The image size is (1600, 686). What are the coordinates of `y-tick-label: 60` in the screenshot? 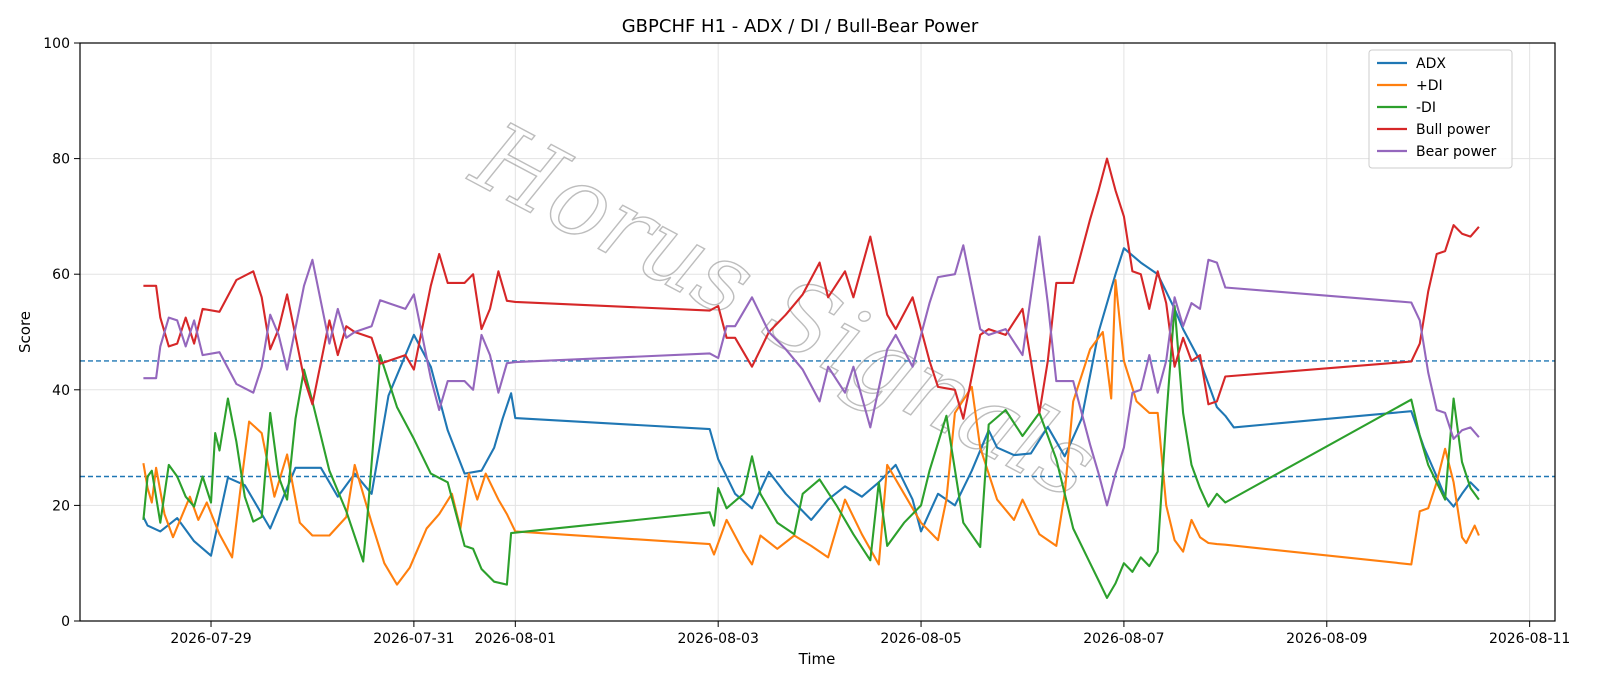 It's located at (61, 275).